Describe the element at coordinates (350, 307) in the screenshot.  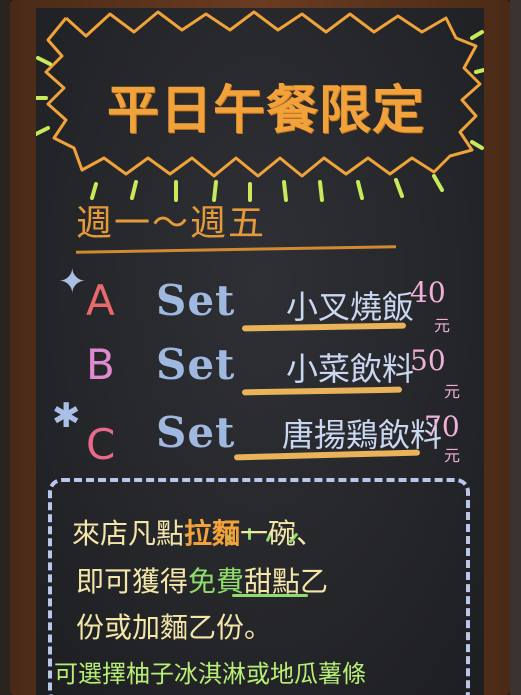
I see `set-item: 小叉燒飯` at that location.